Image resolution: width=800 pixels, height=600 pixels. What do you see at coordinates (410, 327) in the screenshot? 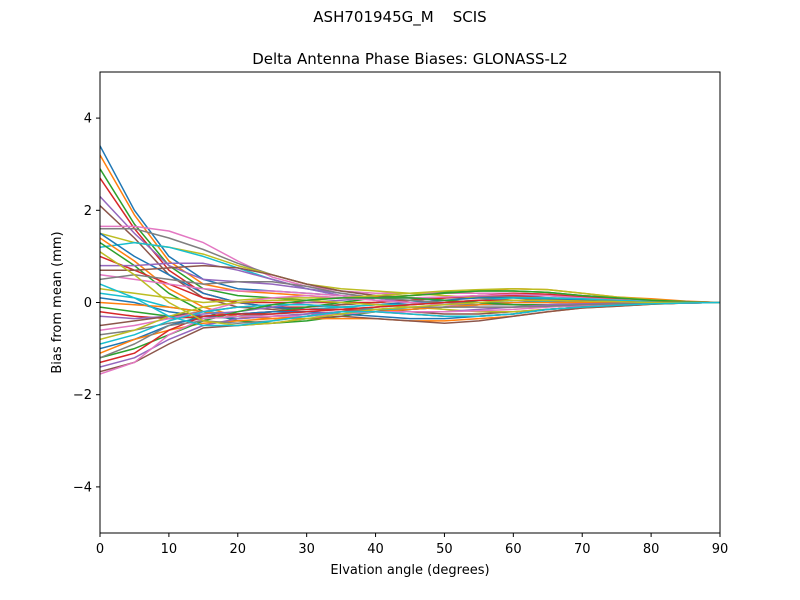
I see `series-line-s32` at bounding box center [410, 327].